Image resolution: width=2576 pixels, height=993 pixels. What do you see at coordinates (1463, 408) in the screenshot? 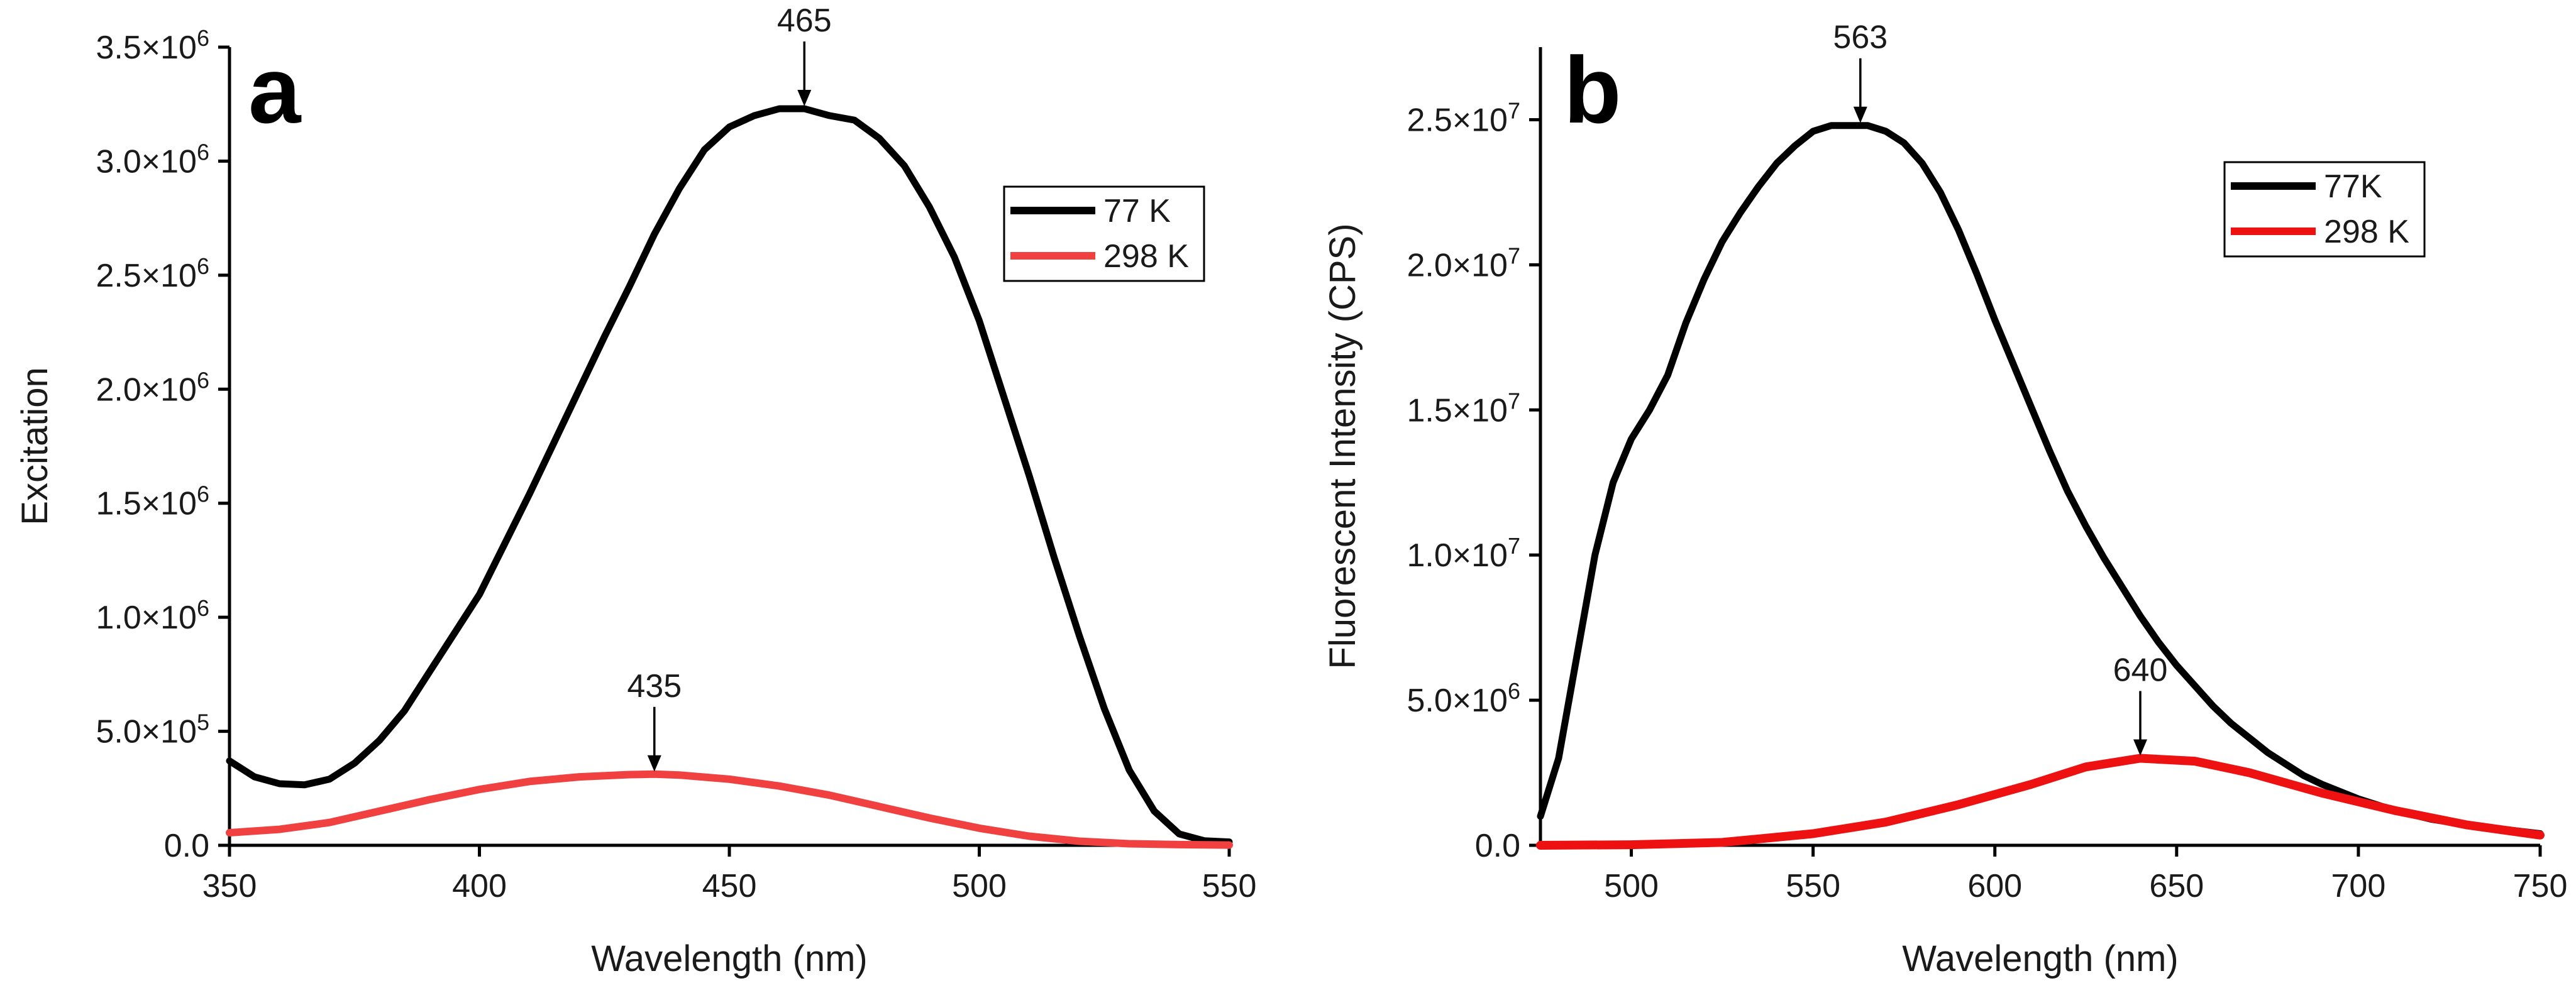
I see `y-tick-label: 1.5×10⁷` at bounding box center [1463, 408].